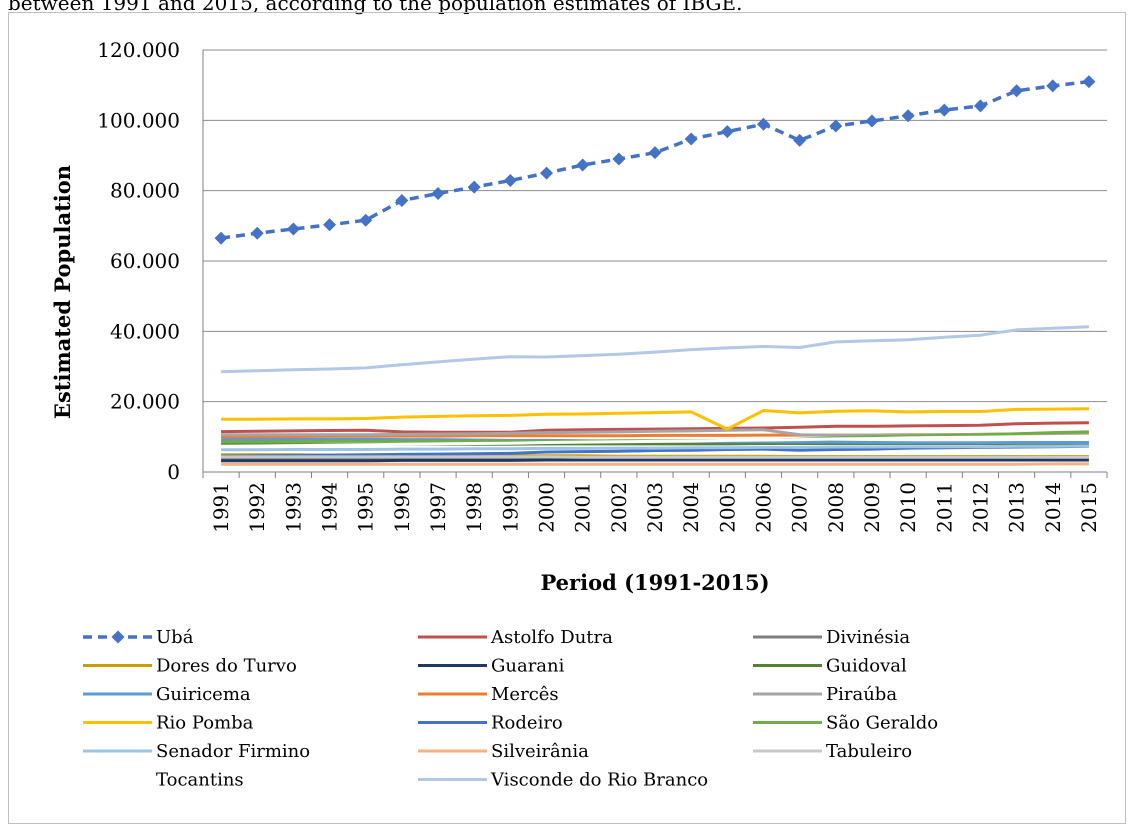  I want to click on legend-label: Rodeiro, so click(527, 723).